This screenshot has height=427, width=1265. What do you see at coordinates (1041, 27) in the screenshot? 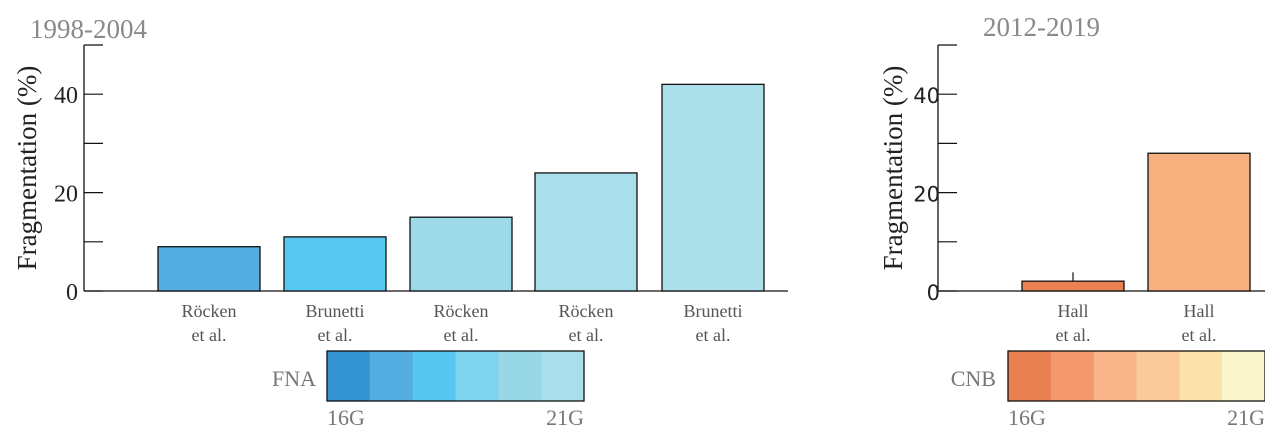
I see `chart-title: 2012-2019` at bounding box center [1041, 27].